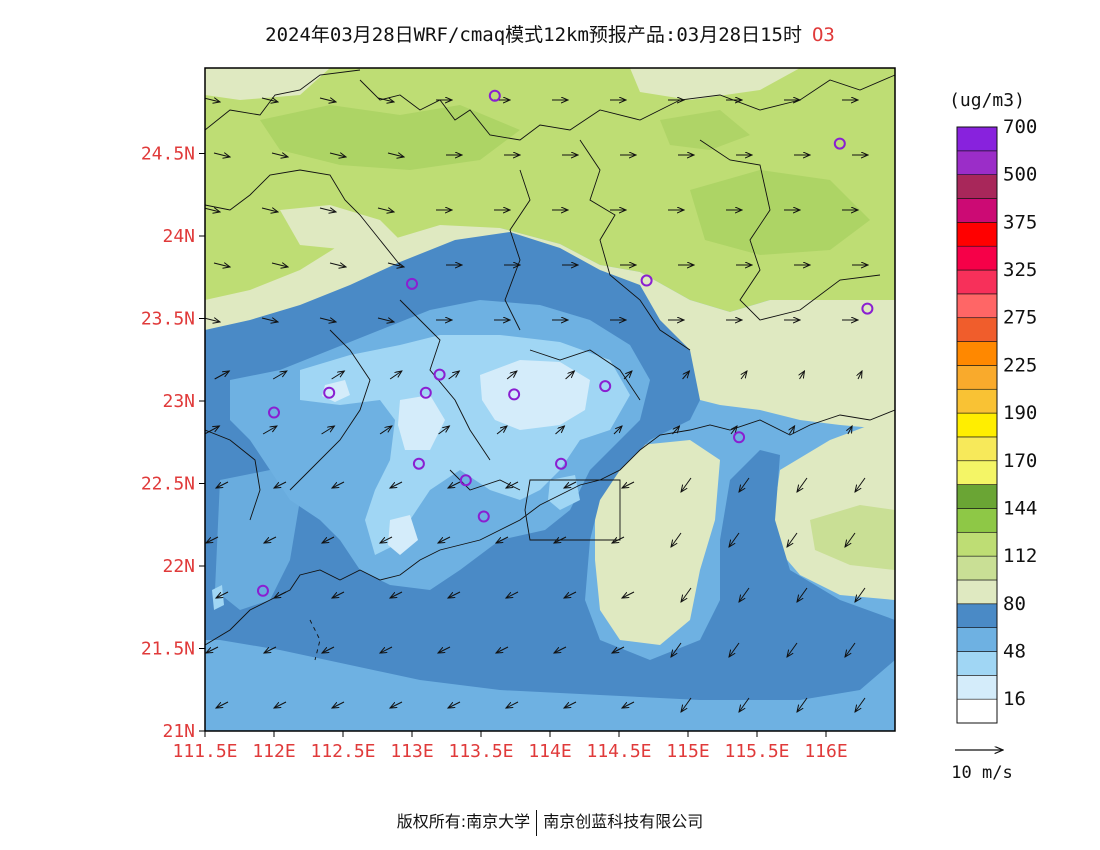  Describe the element at coordinates (1014, 604) in the screenshot. I see `colorbar-label: 80` at that location.